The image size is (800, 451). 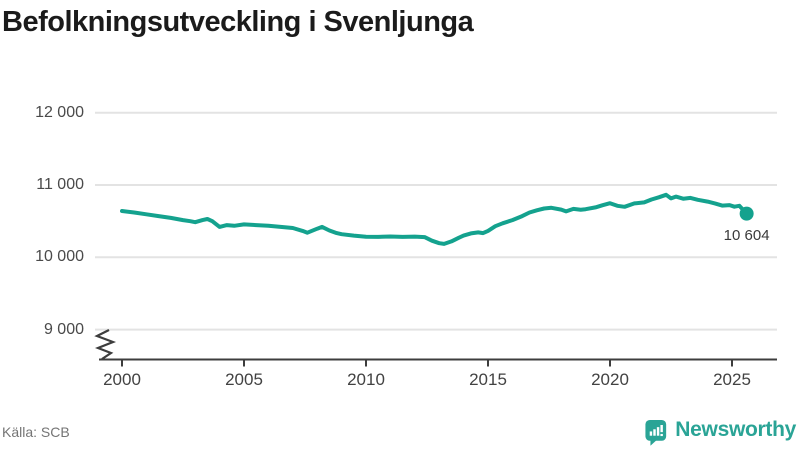 What do you see at coordinates (732, 379) in the screenshot?
I see `x-axis-tick-label: 2025` at bounding box center [732, 379].